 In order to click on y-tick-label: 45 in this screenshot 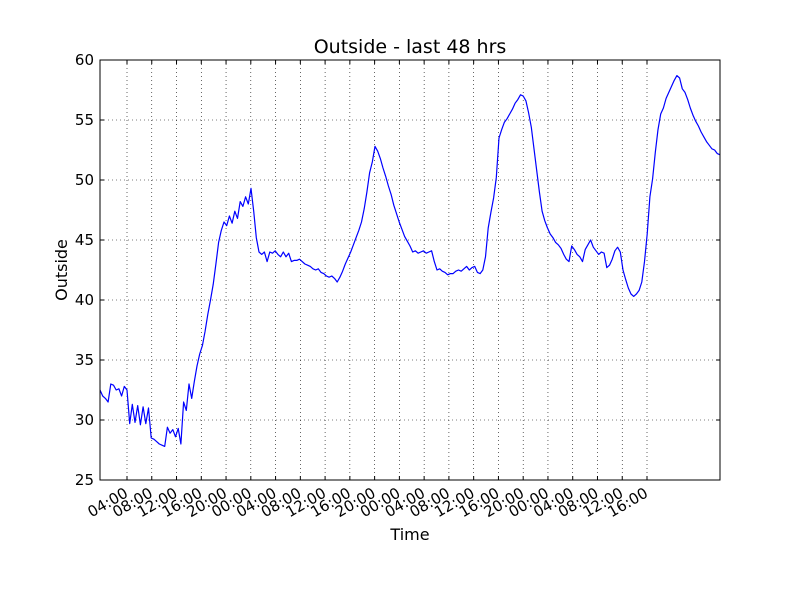, I will do `click(84, 240)`.